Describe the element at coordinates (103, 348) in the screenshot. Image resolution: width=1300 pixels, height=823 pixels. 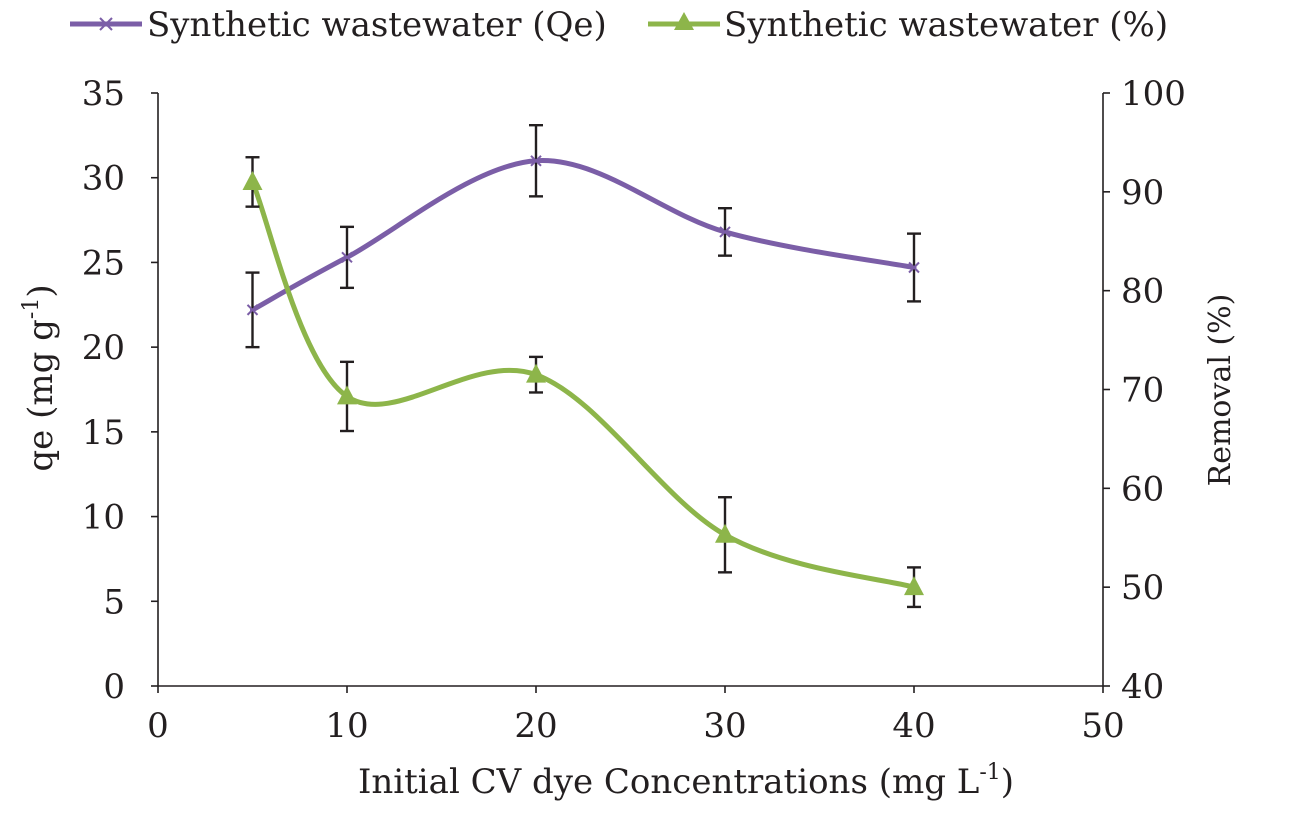
I see `y-tick-label: 20` at that location.